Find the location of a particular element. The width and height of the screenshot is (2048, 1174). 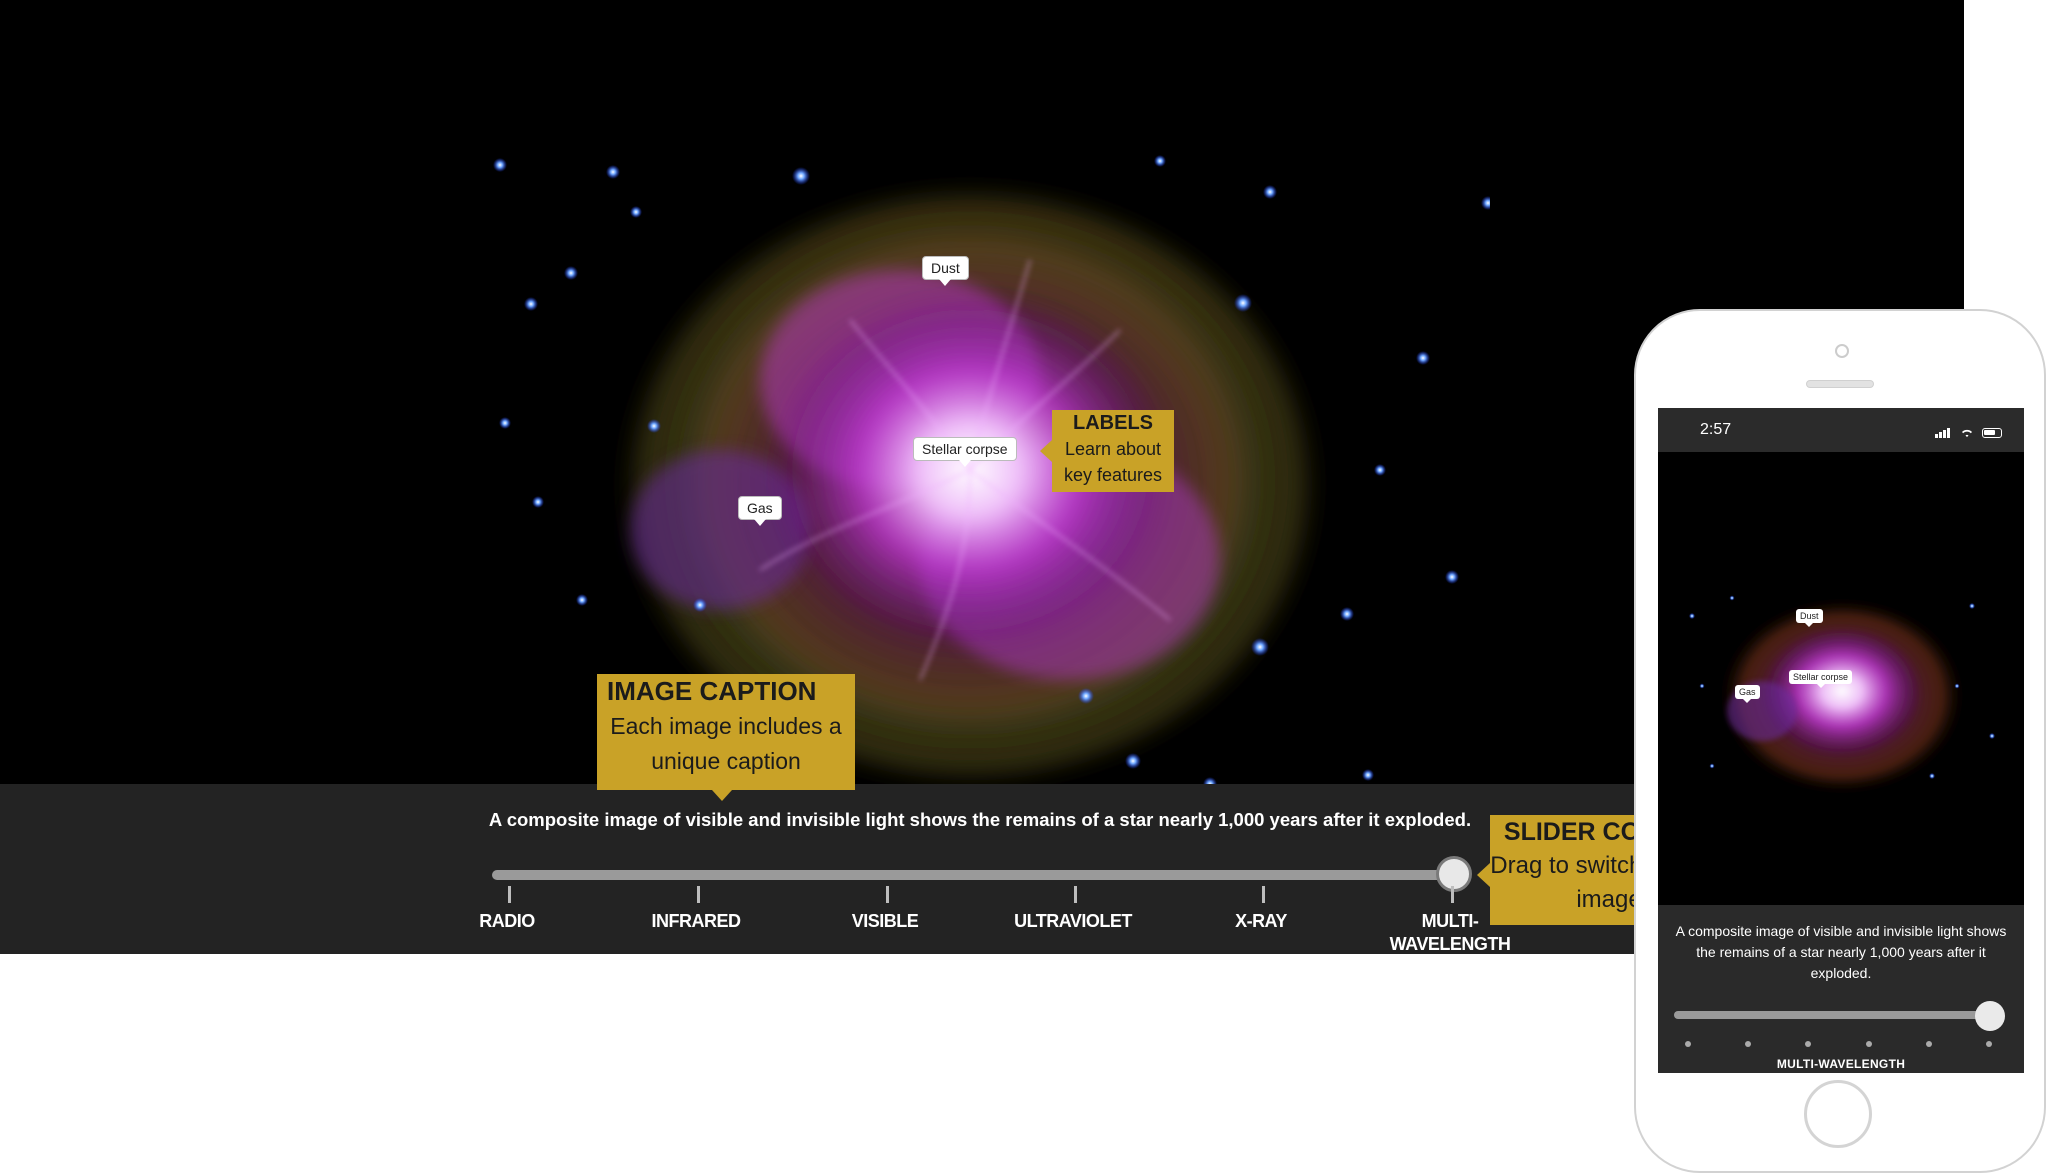

status-time: 2:57 is located at coordinates (1716, 429).